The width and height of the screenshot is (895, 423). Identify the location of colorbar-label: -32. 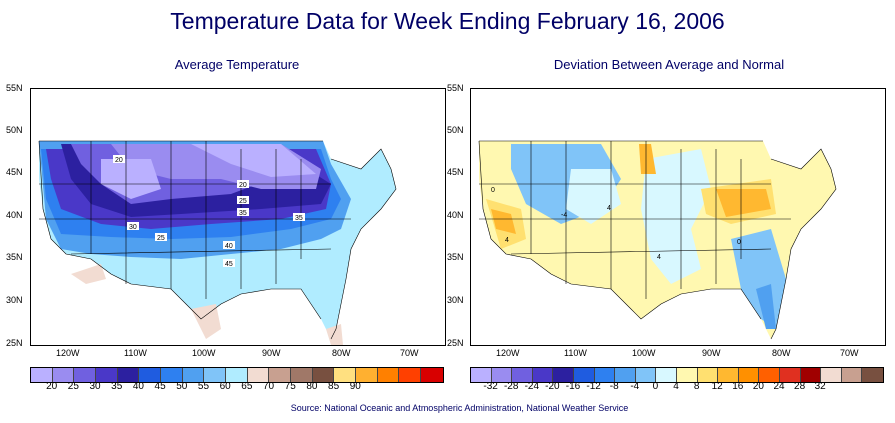
(490, 386).